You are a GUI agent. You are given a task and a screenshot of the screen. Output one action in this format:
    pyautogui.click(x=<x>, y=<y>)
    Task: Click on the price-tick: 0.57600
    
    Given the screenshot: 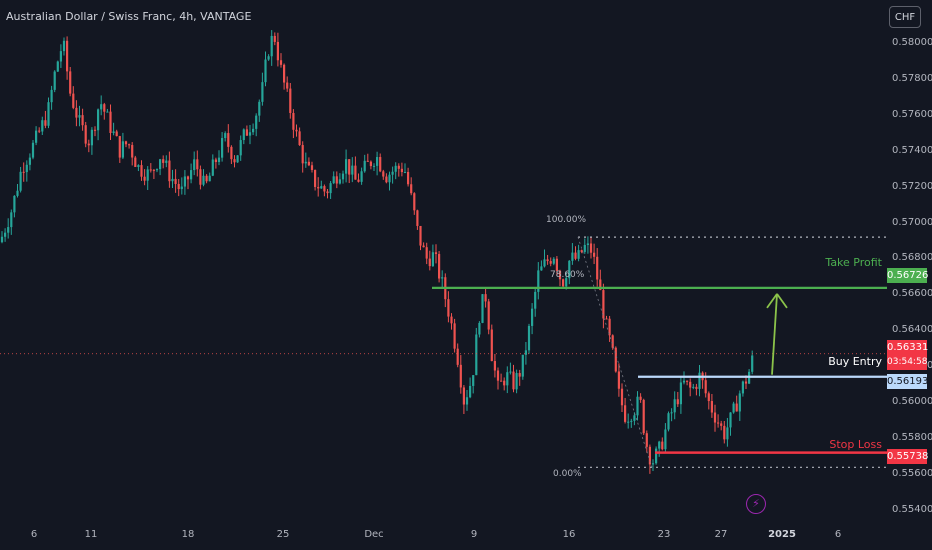 What is the action you would take?
    pyautogui.click(x=912, y=114)
    